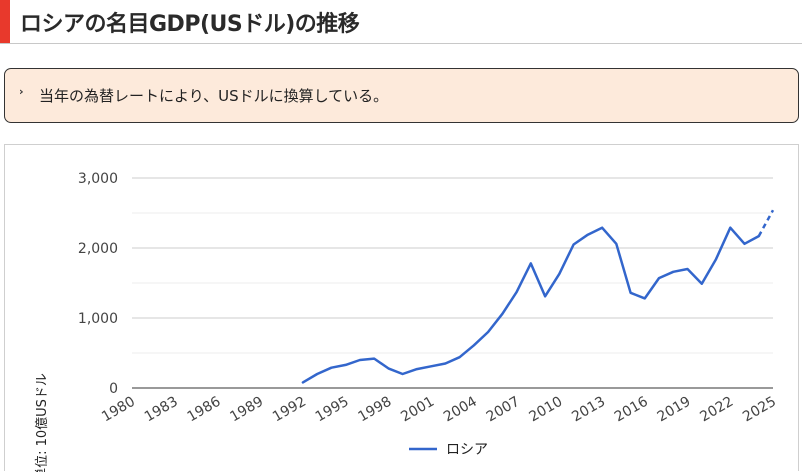  I want to click on x-tick-label: 1986, so click(204, 410).